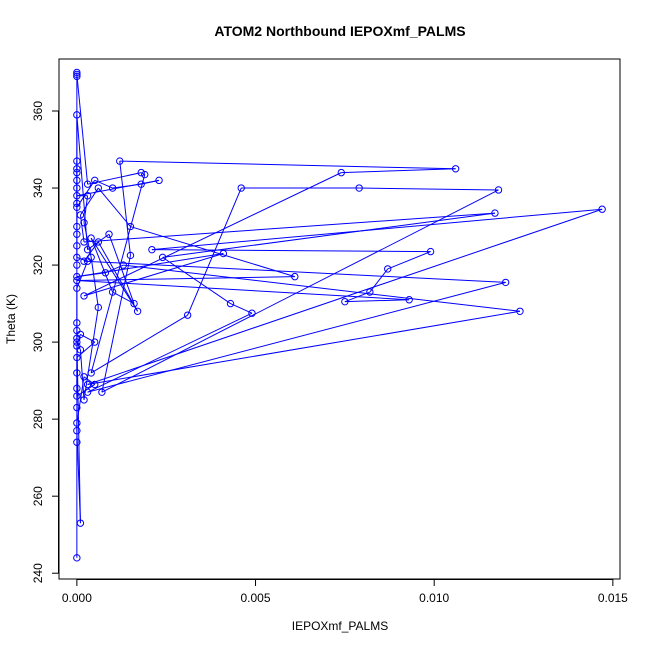  Describe the element at coordinates (613, 598) in the screenshot. I see `x-tick-label: 0.015` at that location.